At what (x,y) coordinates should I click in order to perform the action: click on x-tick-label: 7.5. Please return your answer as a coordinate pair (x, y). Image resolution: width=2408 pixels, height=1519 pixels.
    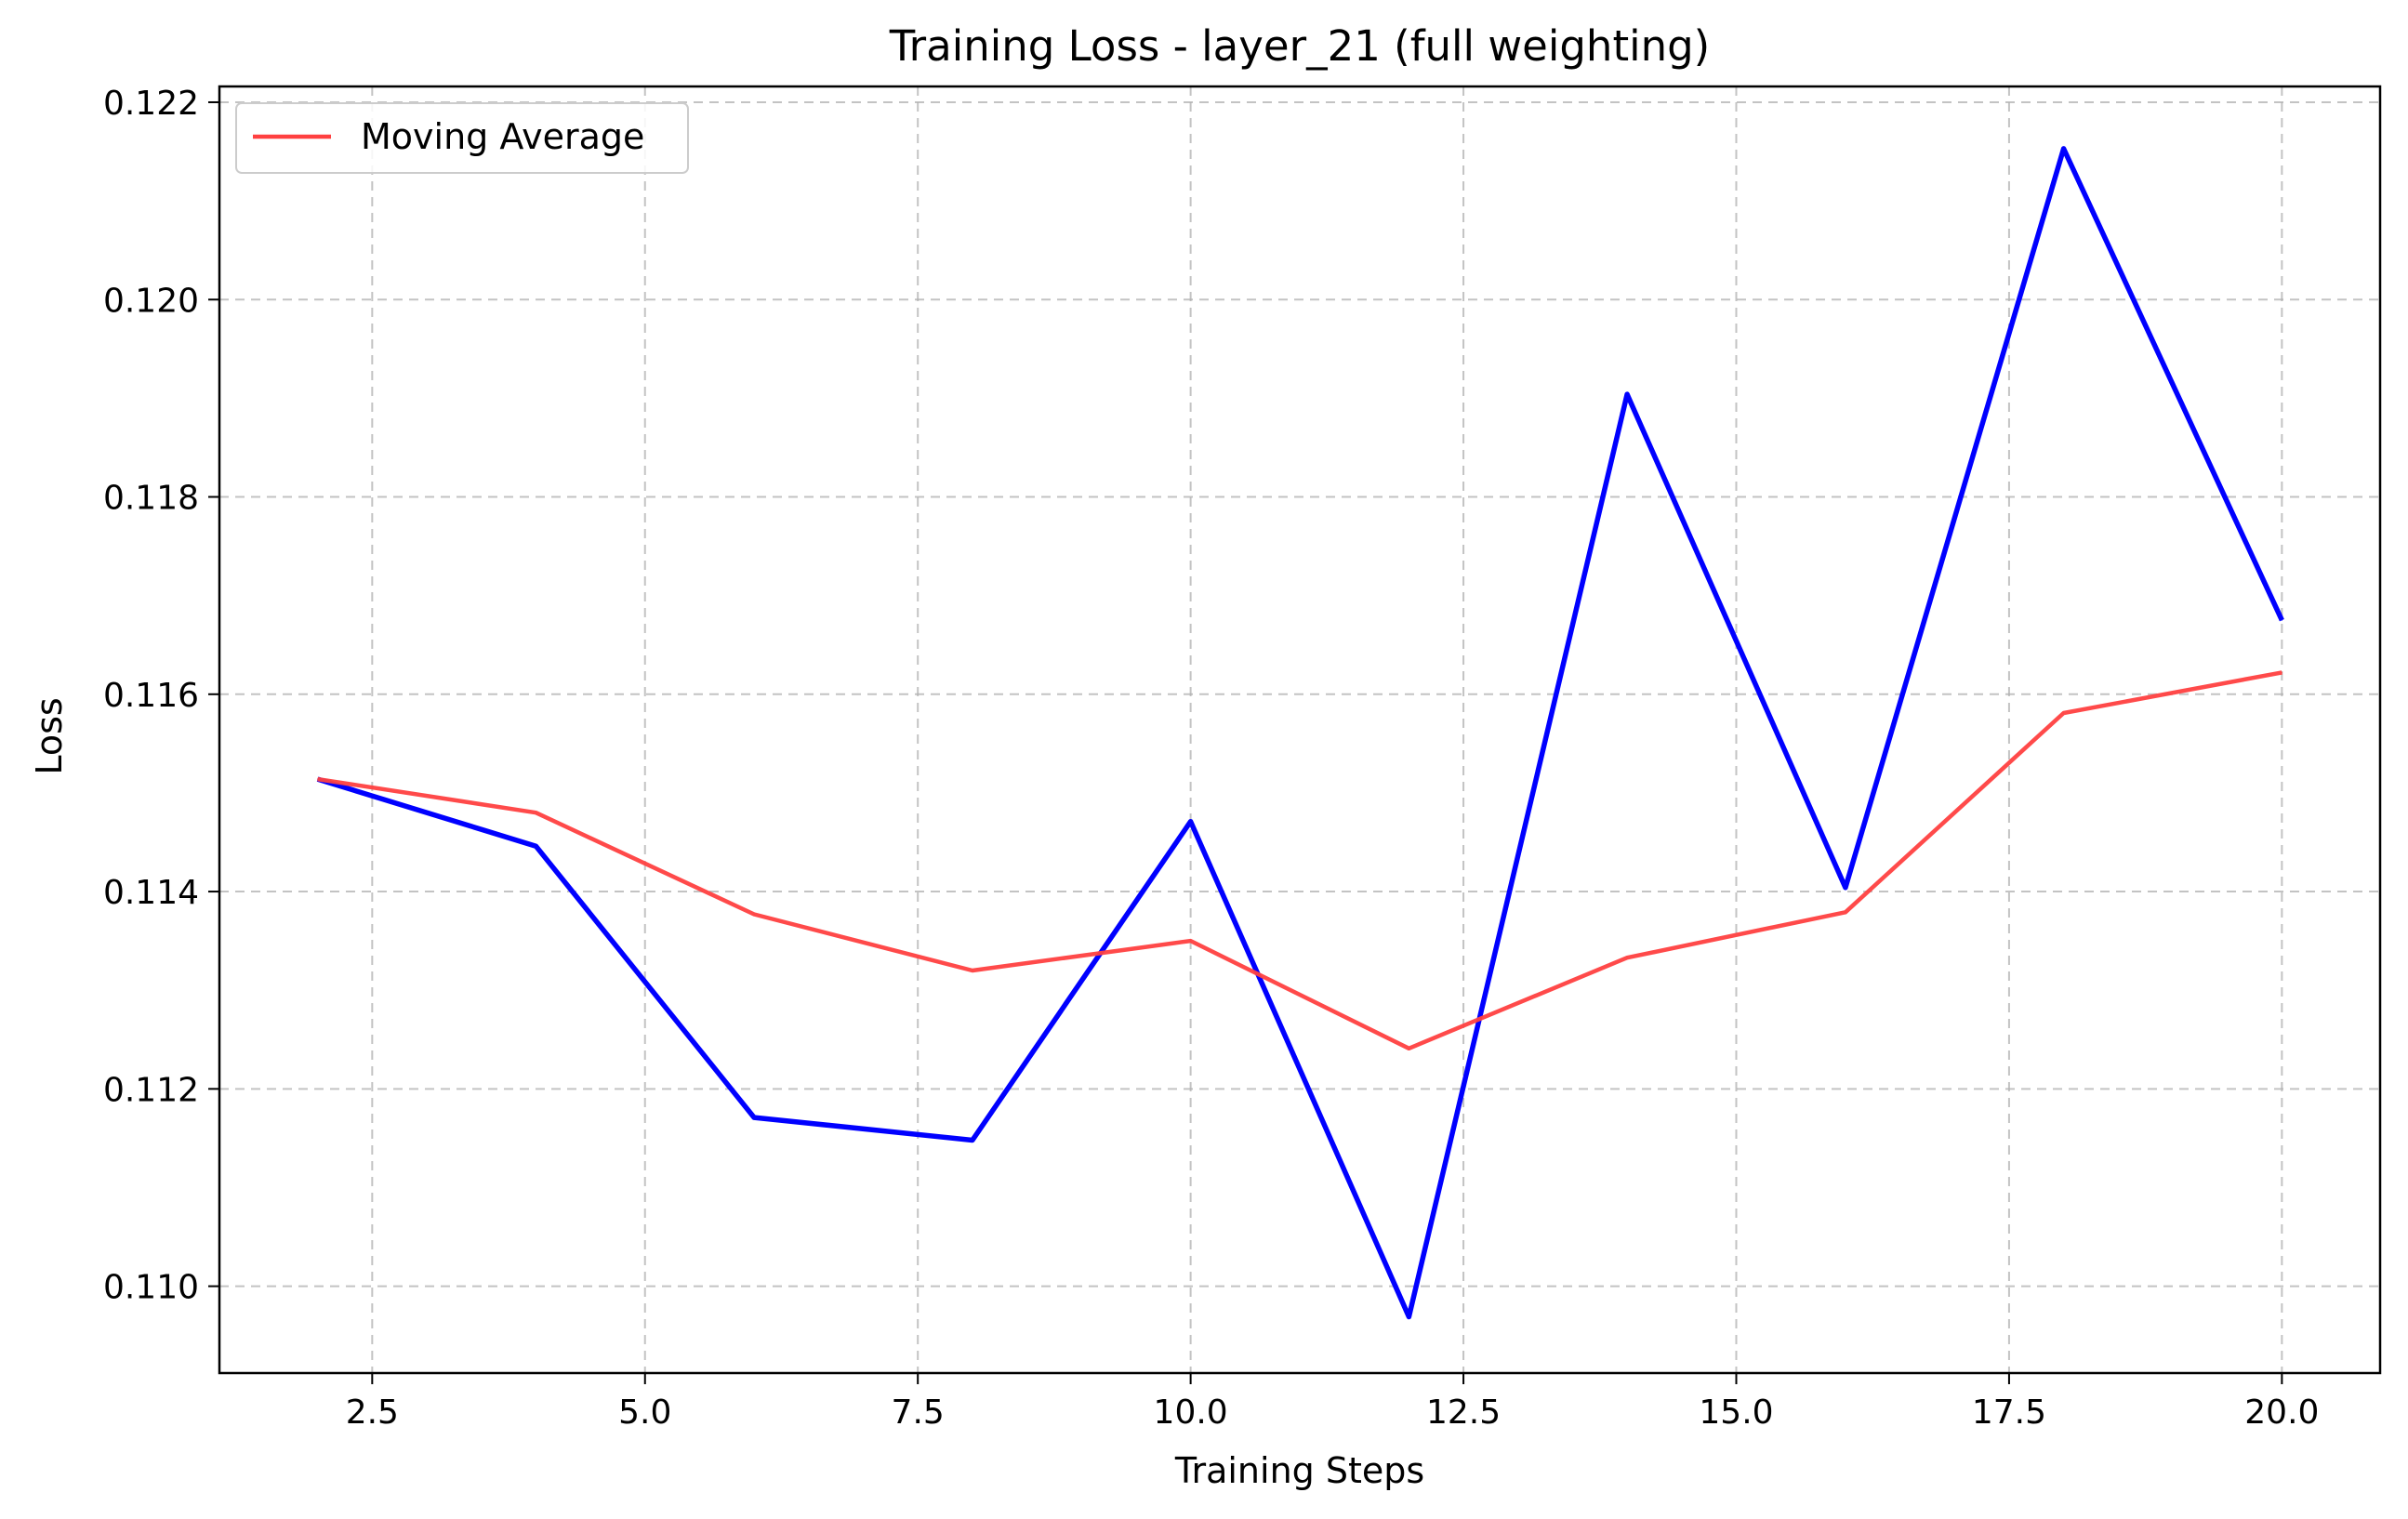
    Looking at the image, I should click on (918, 1413).